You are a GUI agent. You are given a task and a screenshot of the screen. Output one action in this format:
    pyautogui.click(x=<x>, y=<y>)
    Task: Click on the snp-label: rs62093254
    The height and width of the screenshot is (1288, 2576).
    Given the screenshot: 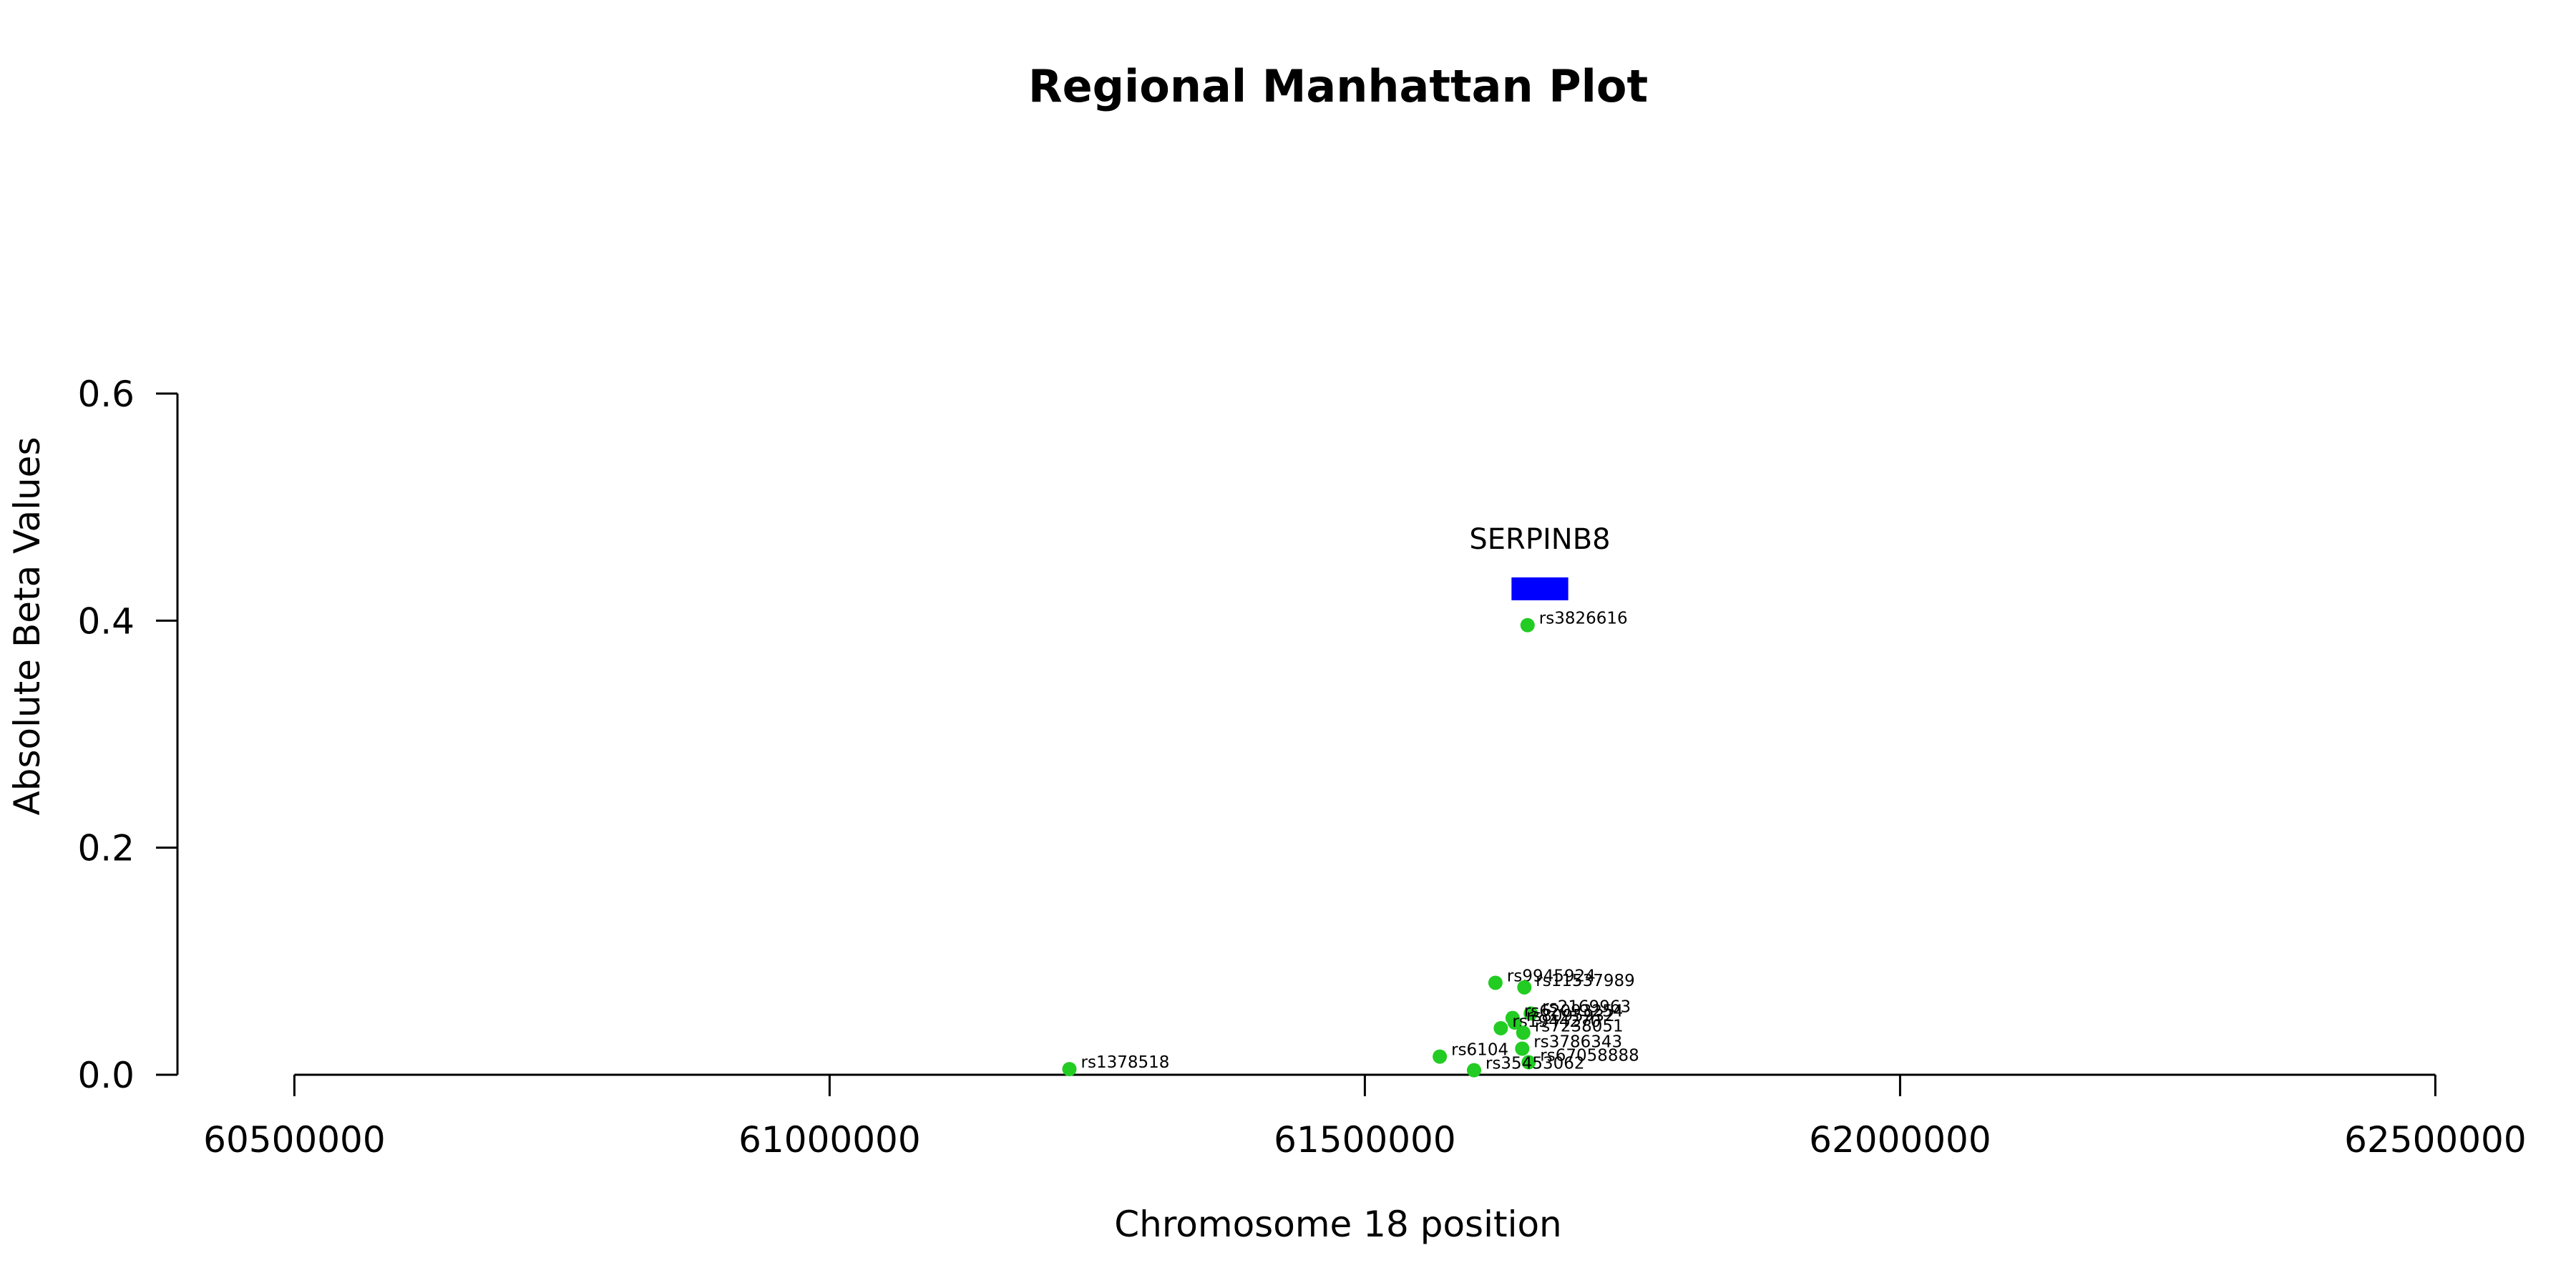 What is the action you would take?
    pyautogui.click(x=1574, y=1011)
    